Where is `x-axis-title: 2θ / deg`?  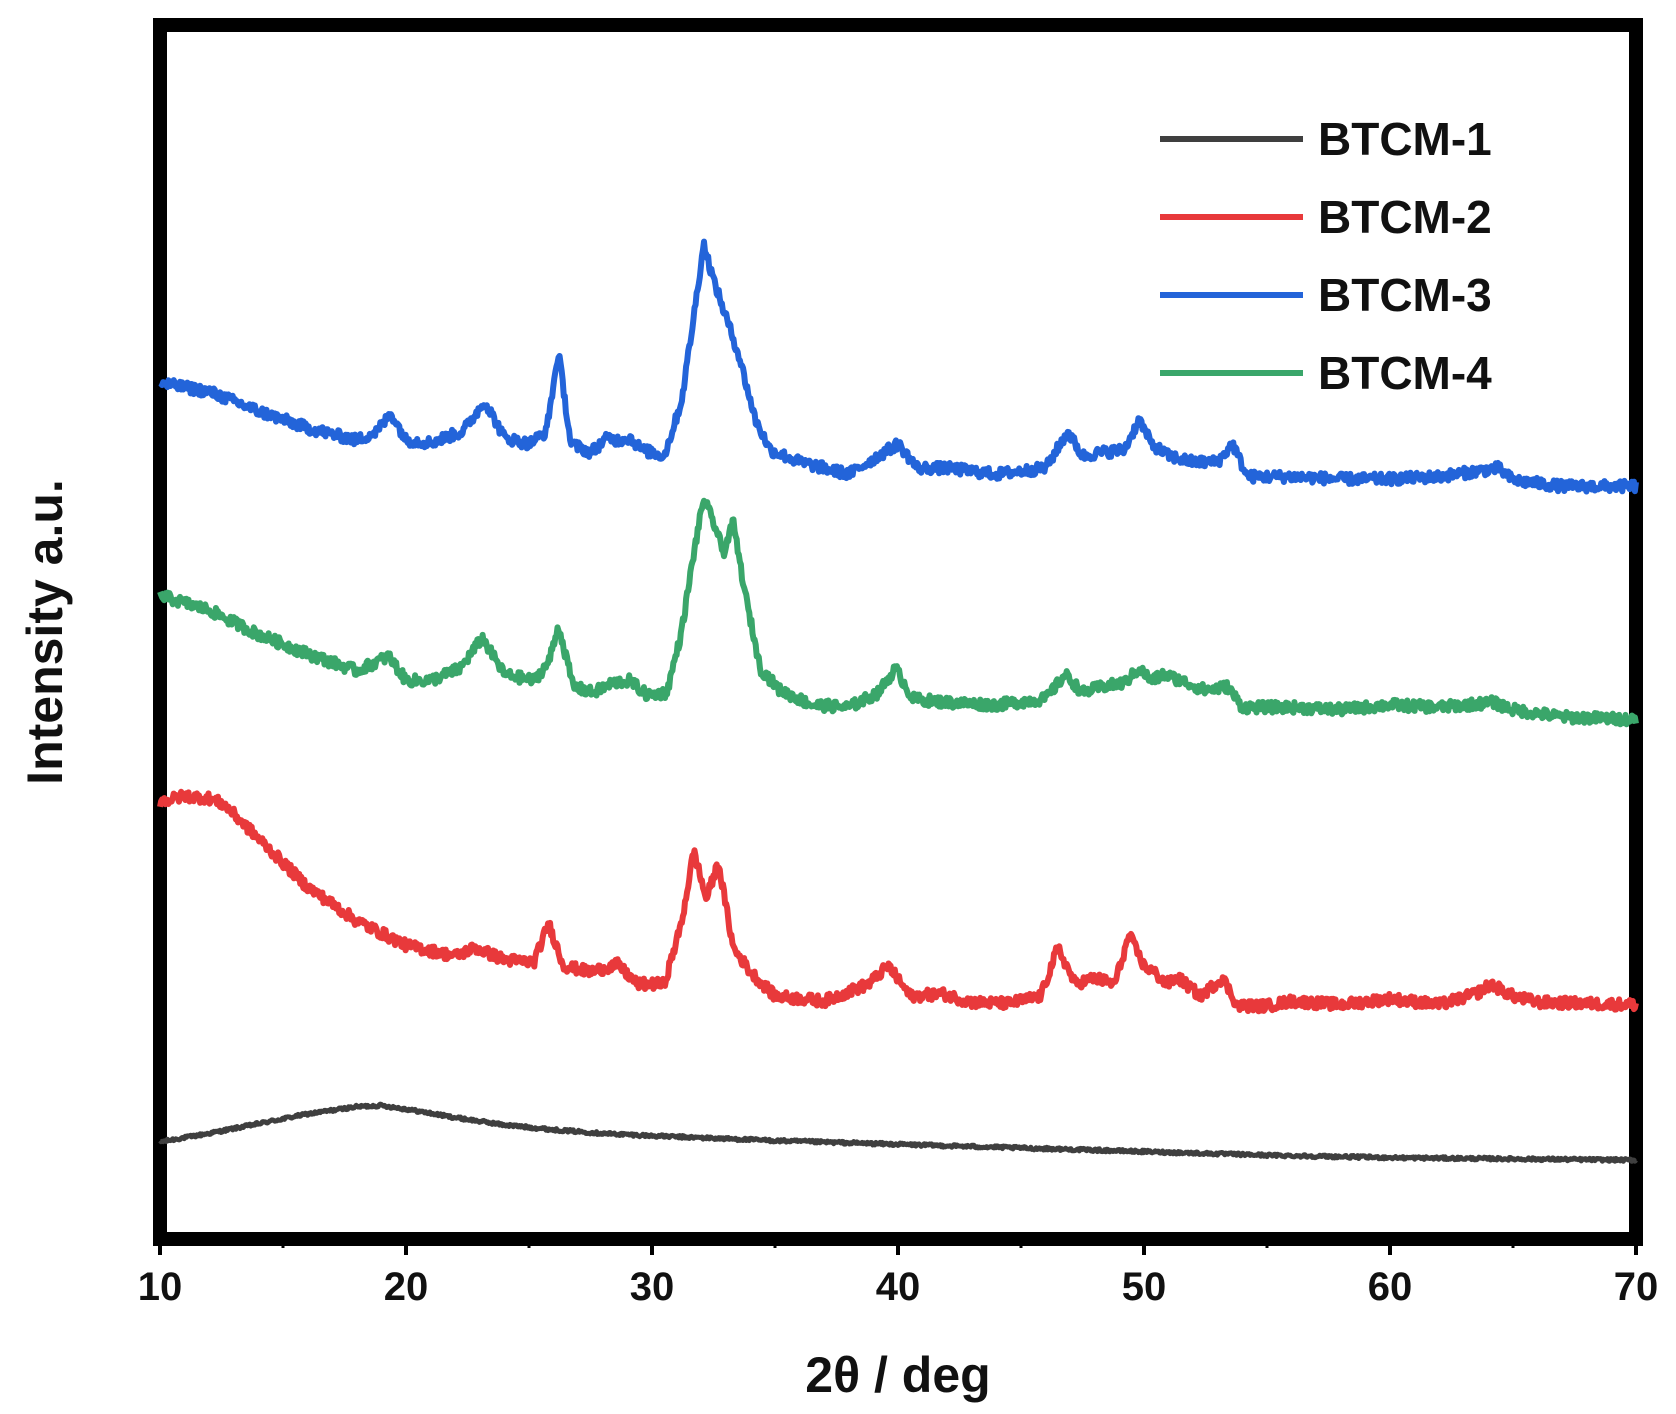
x-axis-title: 2θ / deg is located at coordinates (897, 1375).